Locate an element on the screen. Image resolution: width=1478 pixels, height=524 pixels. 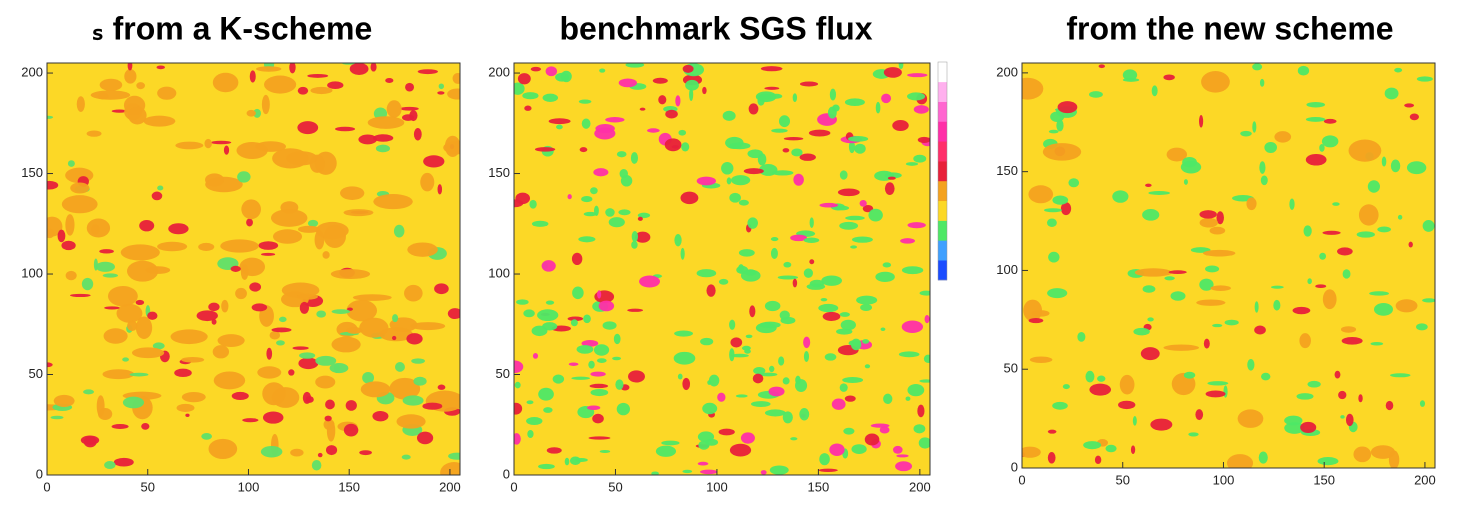
colorbar-frame is located at coordinates (942, 171).